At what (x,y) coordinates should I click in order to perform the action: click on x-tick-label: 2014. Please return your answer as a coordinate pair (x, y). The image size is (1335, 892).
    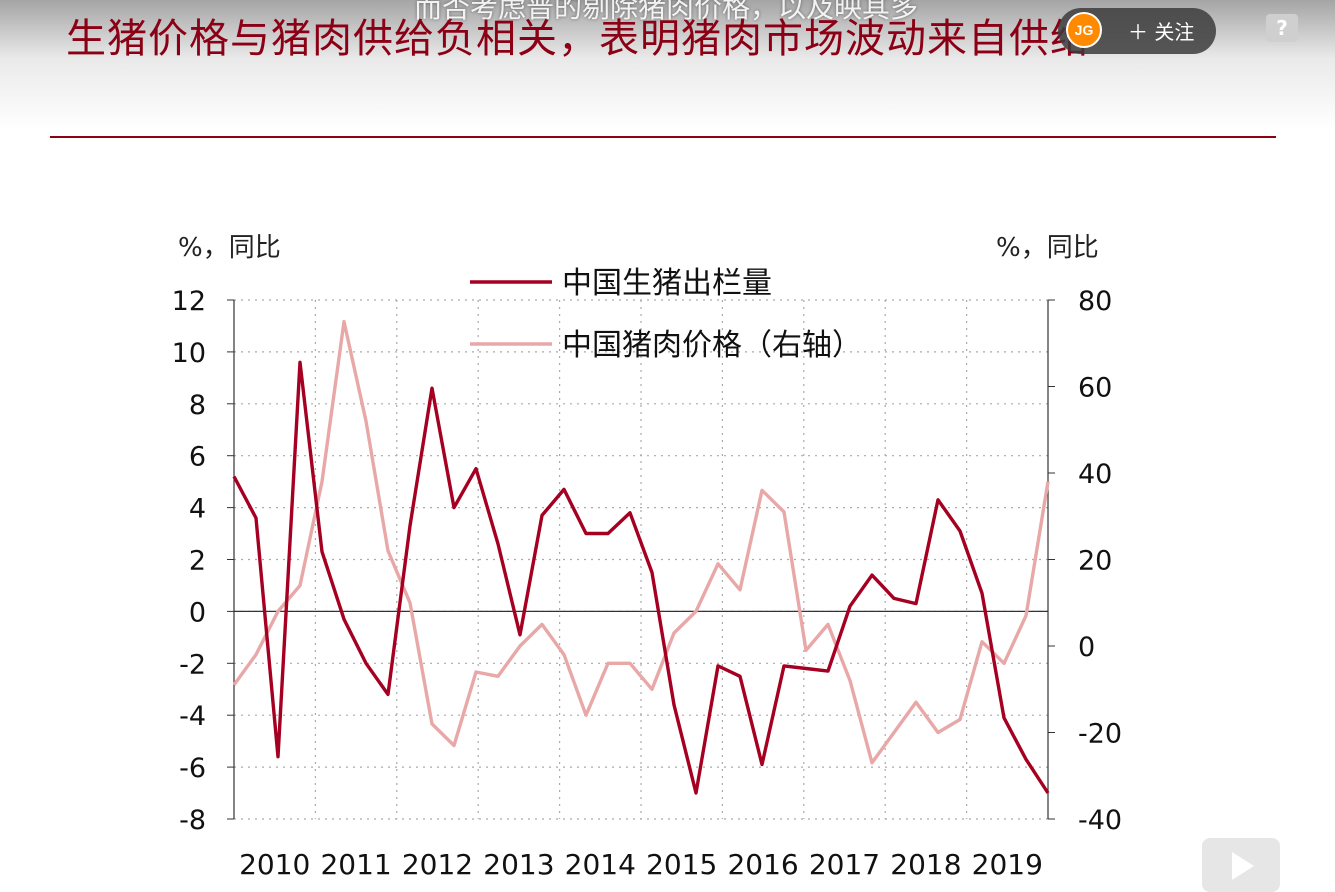
    Looking at the image, I should click on (600, 864).